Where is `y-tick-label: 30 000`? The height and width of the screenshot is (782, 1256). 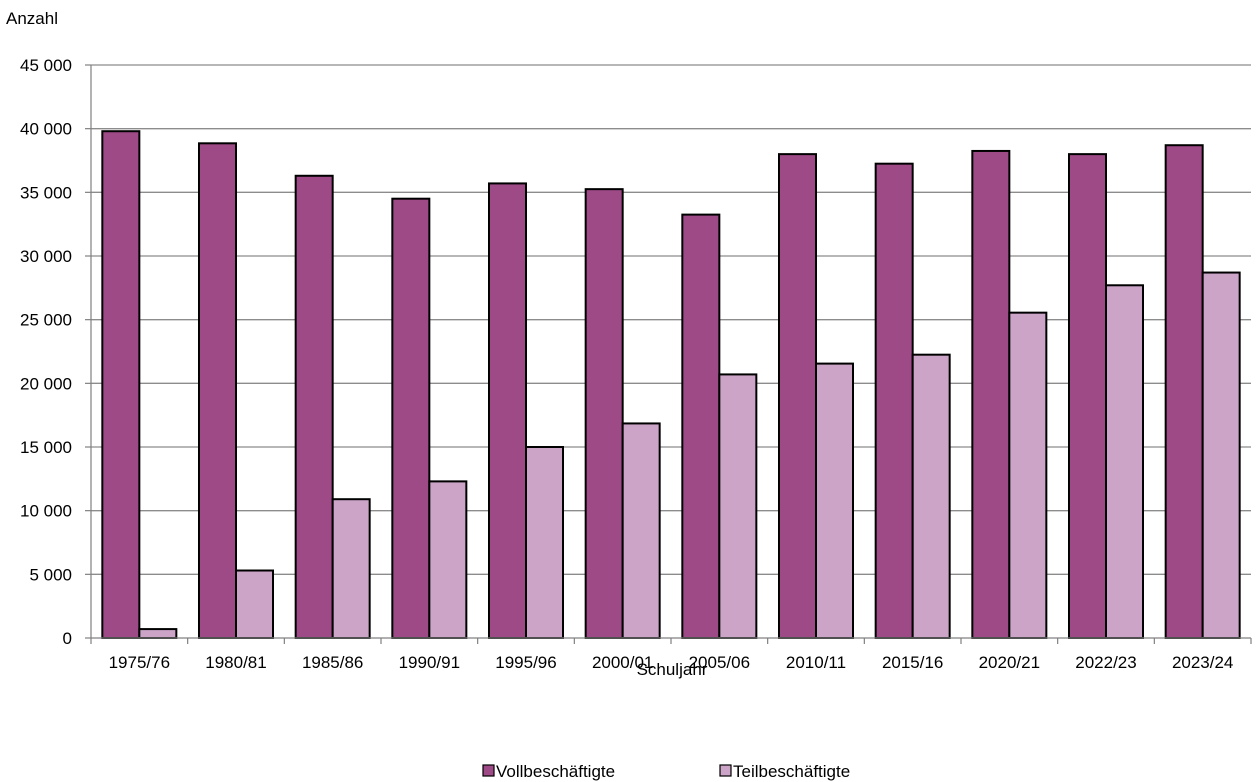 y-tick-label: 30 000 is located at coordinates (46, 256).